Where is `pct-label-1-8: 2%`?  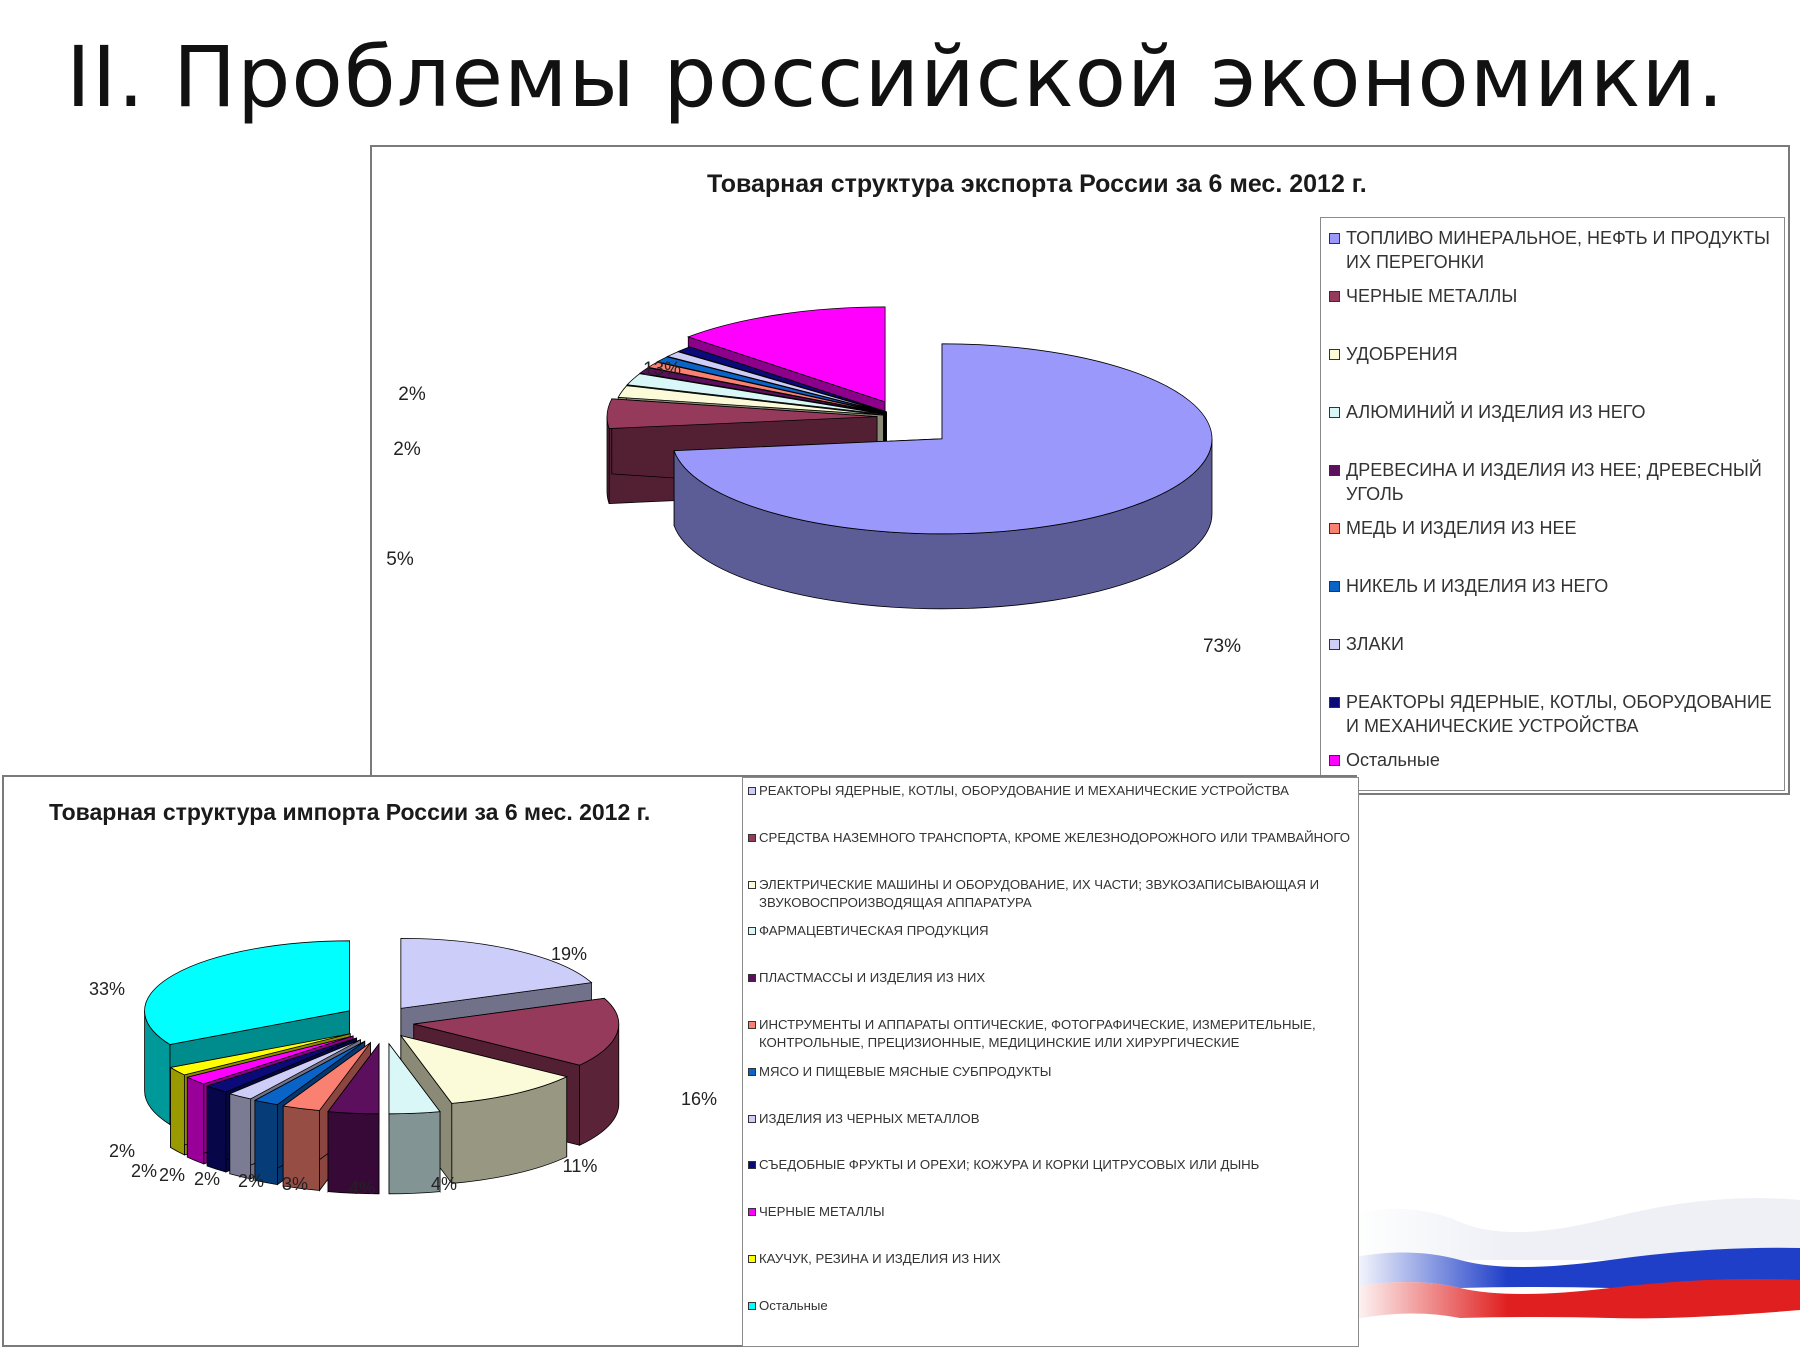
pct-label-1-8: 2% is located at coordinates (172, 1175).